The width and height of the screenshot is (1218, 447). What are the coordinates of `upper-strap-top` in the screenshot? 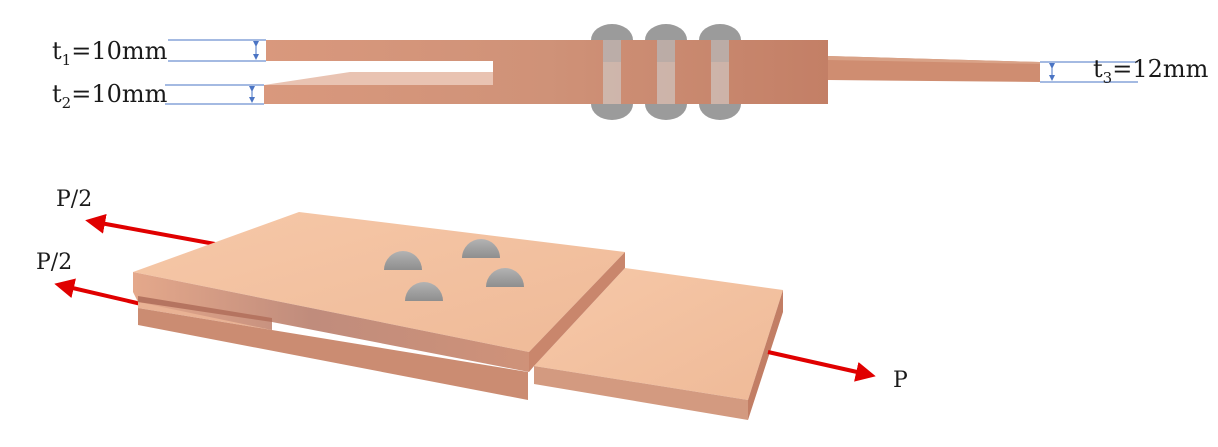 It's located at (379, 282).